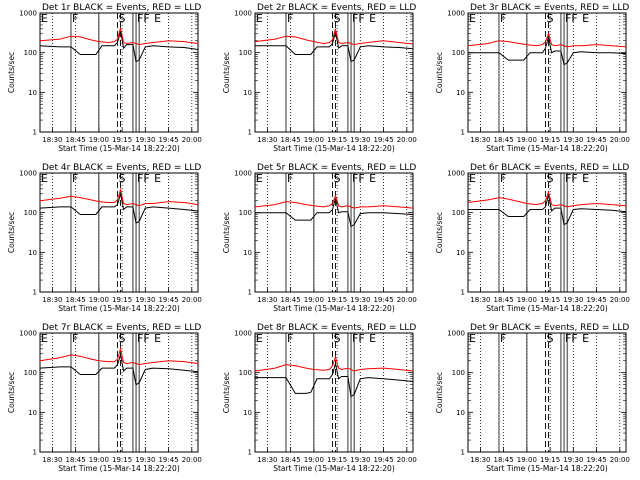 This screenshot has height=480, width=640. What do you see at coordinates (337, 460) in the screenshot?
I see `x-tick-label: 19:15` at bounding box center [337, 460].